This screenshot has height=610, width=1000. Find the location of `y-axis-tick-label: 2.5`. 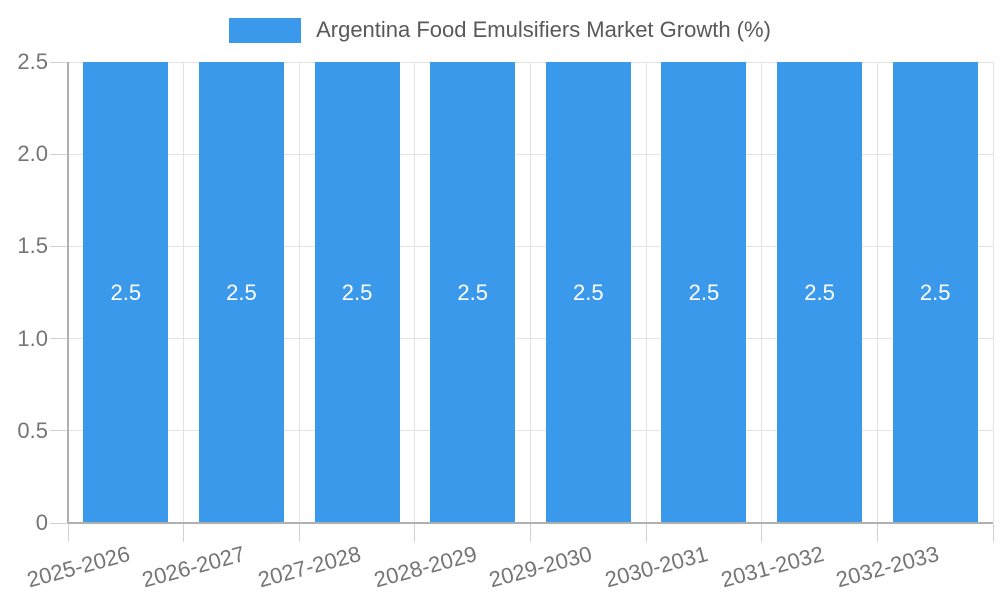

y-axis-tick-label: 2.5 is located at coordinates (32, 61).